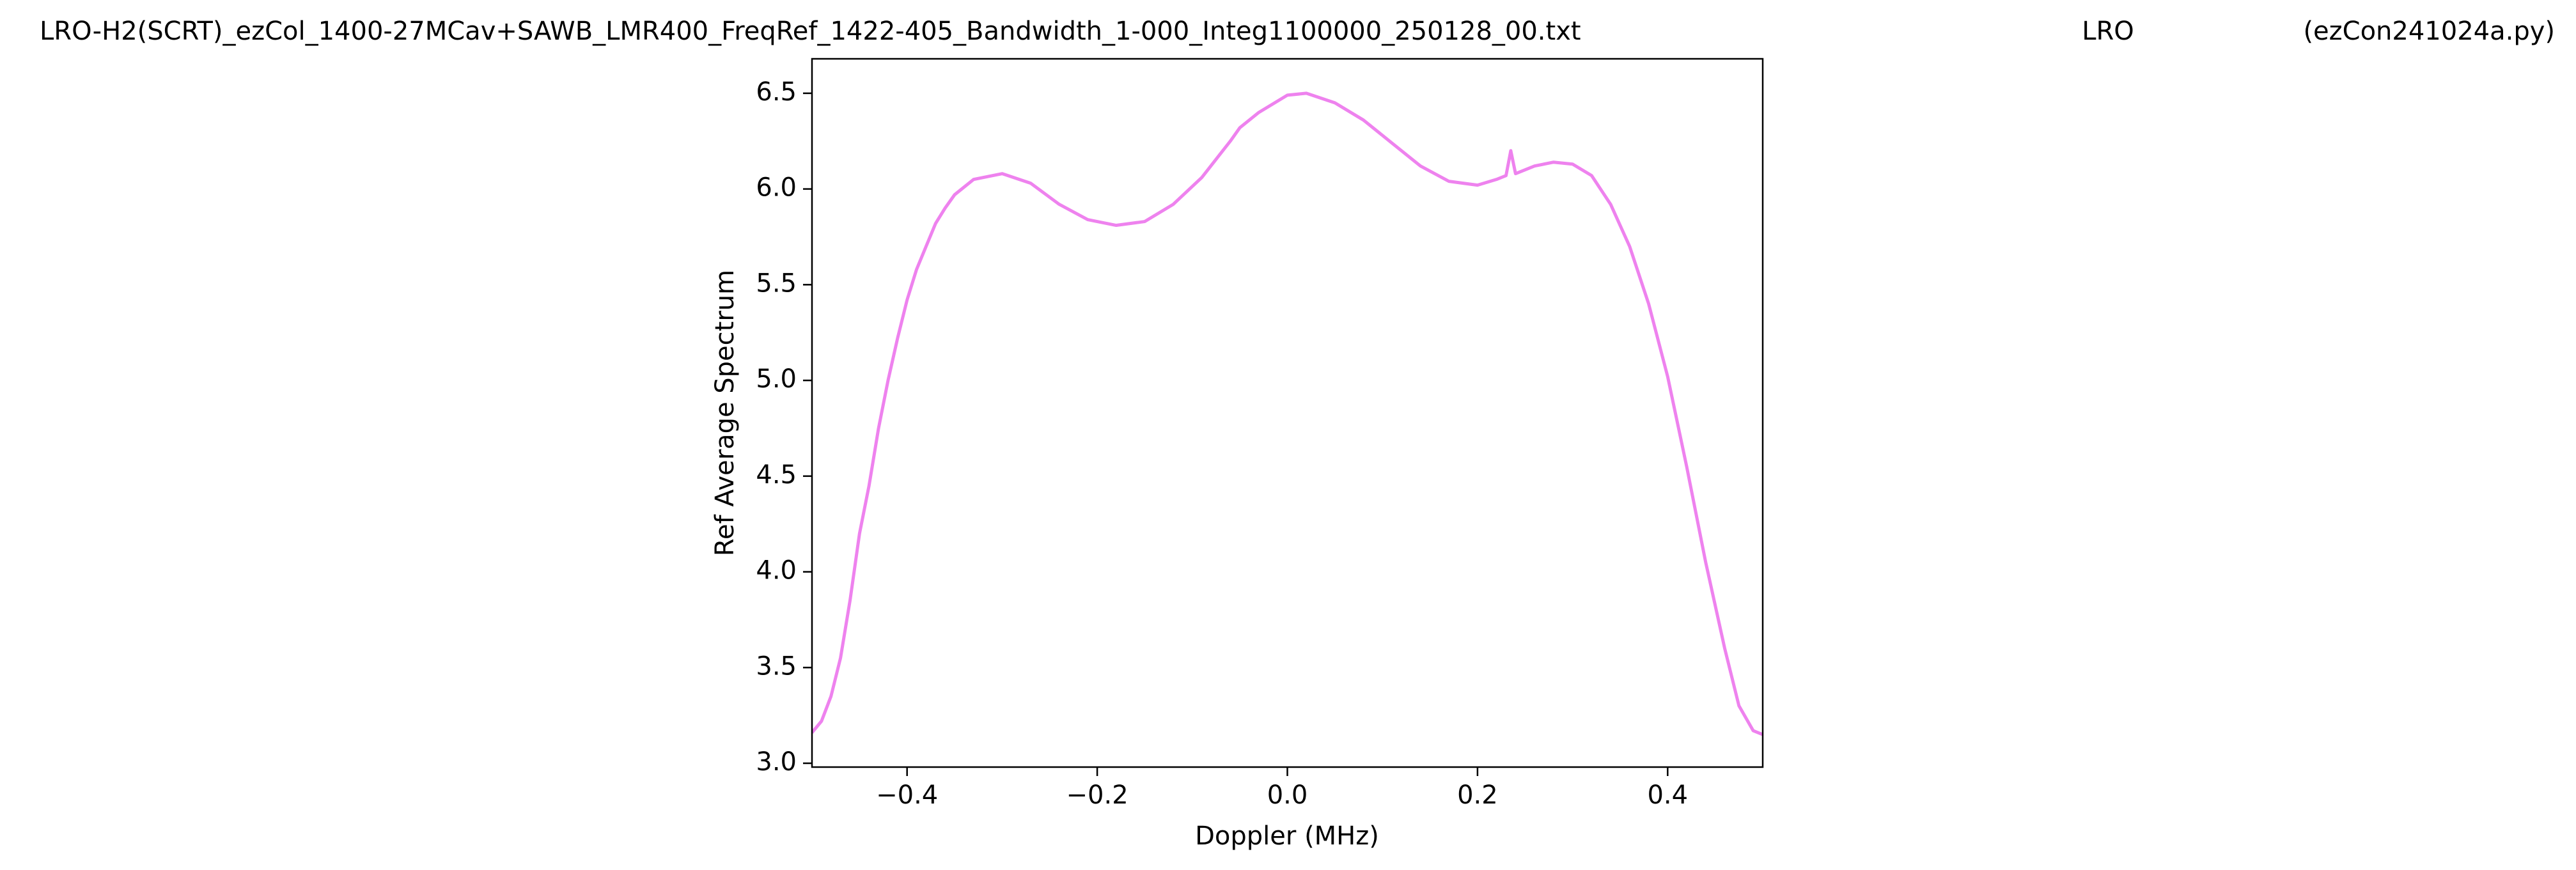  Describe the element at coordinates (2108, 31) in the screenshot. I see `chart-title: LRO` at that location.